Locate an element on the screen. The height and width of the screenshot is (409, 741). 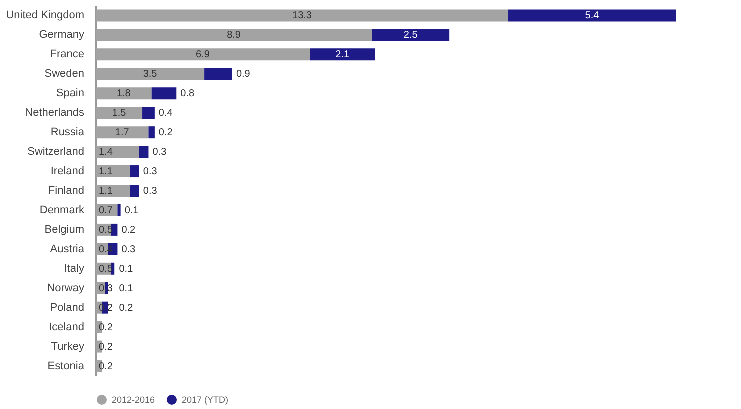
y-tick-label: Turkey is located at coordinates (68, 346).